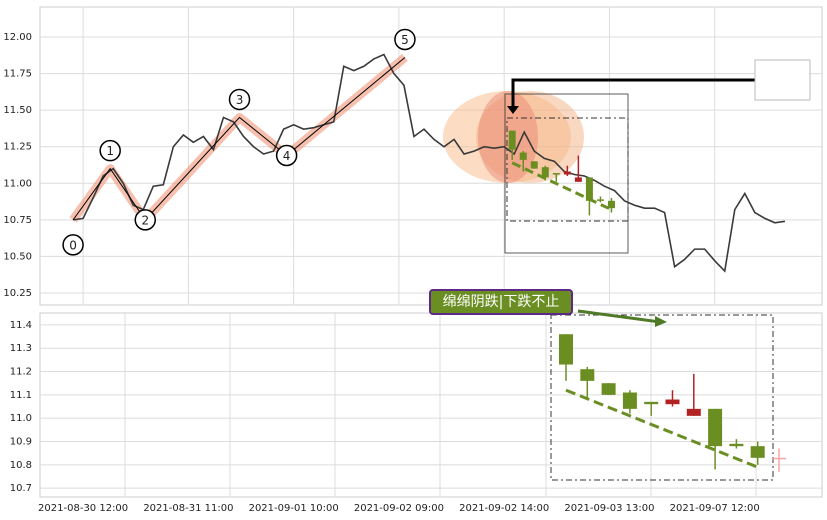 This screenshot has width=827, height=520. I want to click on y-tick-label: 11.75, so click(17, 74).